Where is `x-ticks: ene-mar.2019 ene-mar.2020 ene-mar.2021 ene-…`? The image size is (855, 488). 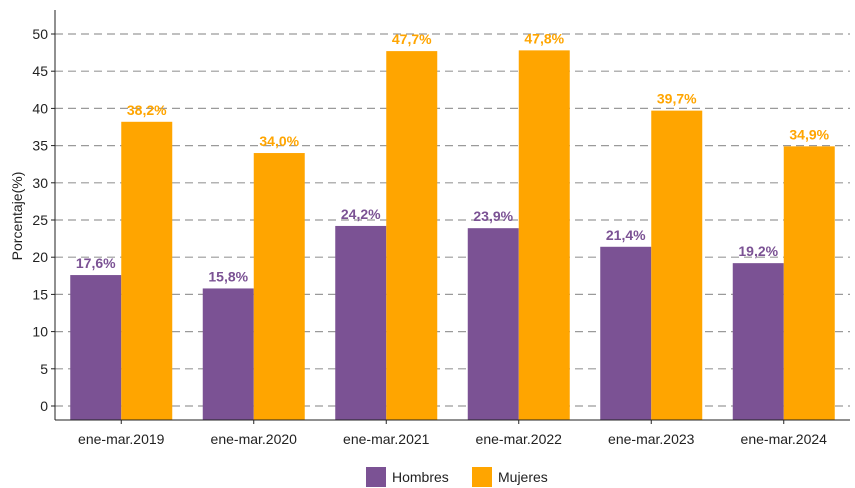 x-ticks: ene-mar.2019 ene-mar.2020 ene-mar.2021 ene-… is located at coordinates (452, 433).